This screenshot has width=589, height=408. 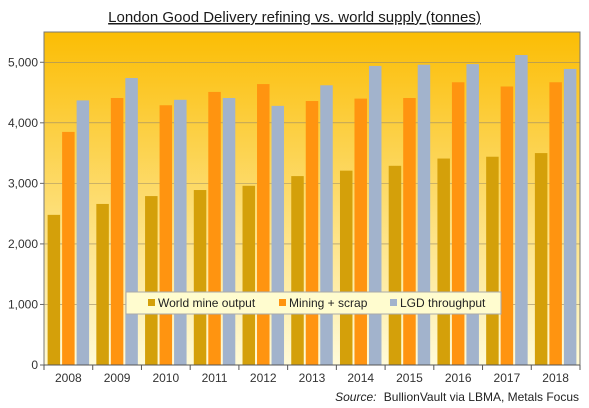 I want to click on legend-label: World mine output, so click(x=207, y=303).